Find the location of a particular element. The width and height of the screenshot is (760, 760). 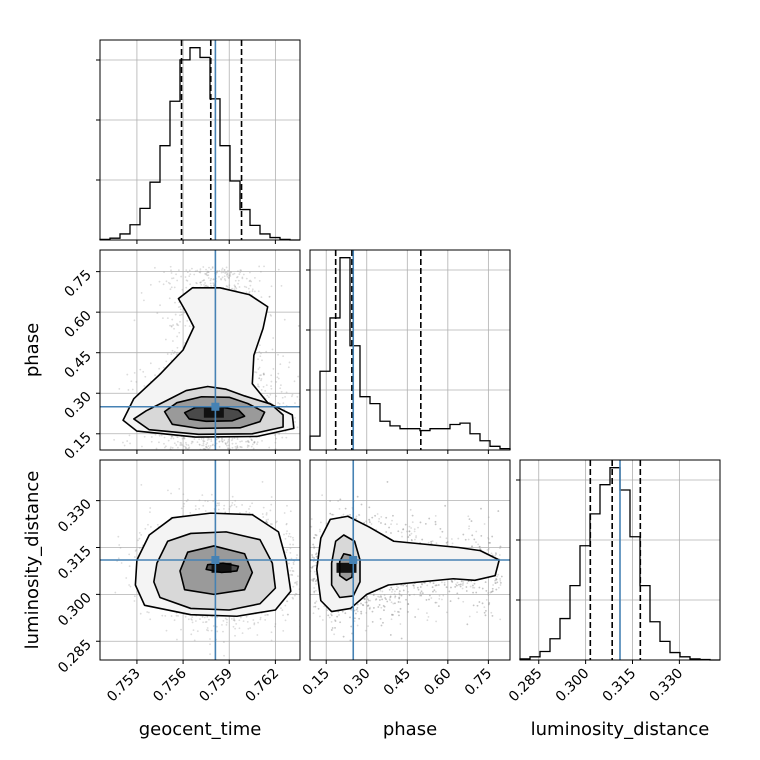

contour-line is located at coordinates (208, 362).